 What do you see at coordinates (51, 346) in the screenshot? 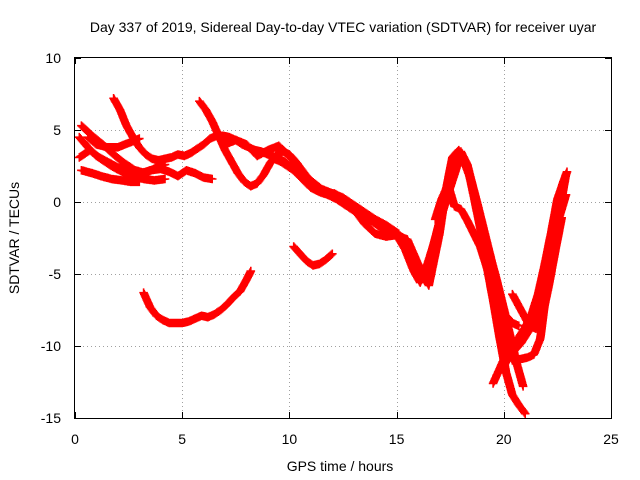
I see `y-tick-label: -10` at bounding box center [51, 346].